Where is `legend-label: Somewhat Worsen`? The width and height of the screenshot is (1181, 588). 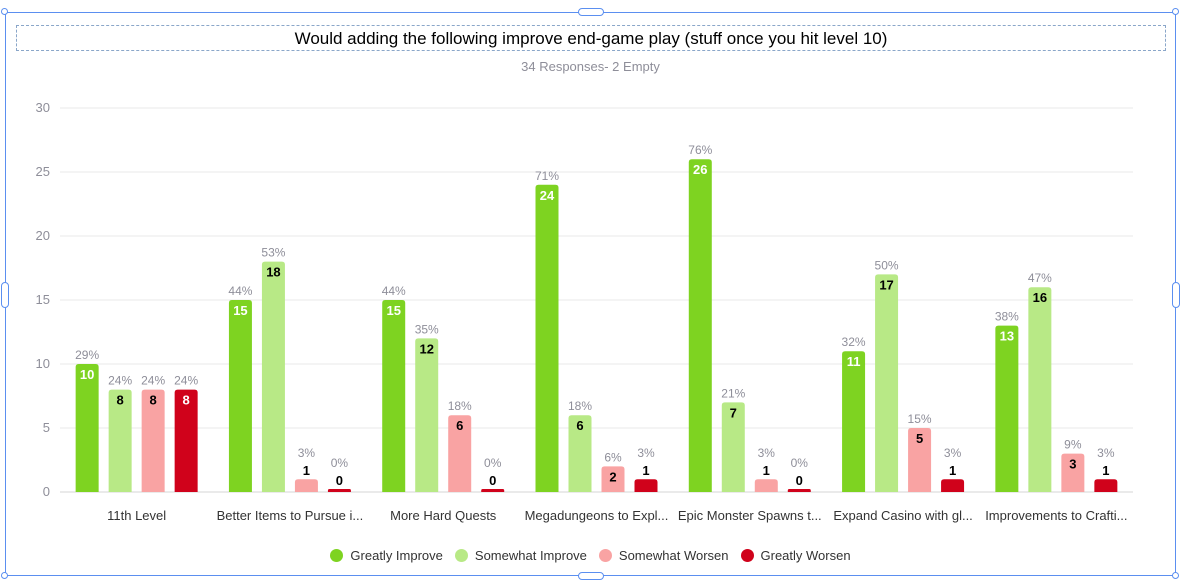 legend-label: Somewhat Worsen is located at coordinates (673, 555).